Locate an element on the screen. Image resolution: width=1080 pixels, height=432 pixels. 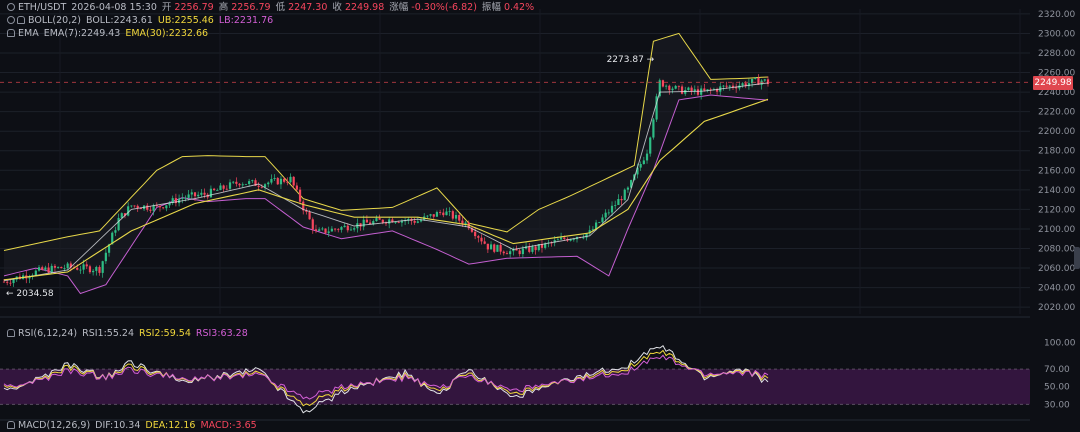
open-label: 开 is located at coordinates (166, 7).